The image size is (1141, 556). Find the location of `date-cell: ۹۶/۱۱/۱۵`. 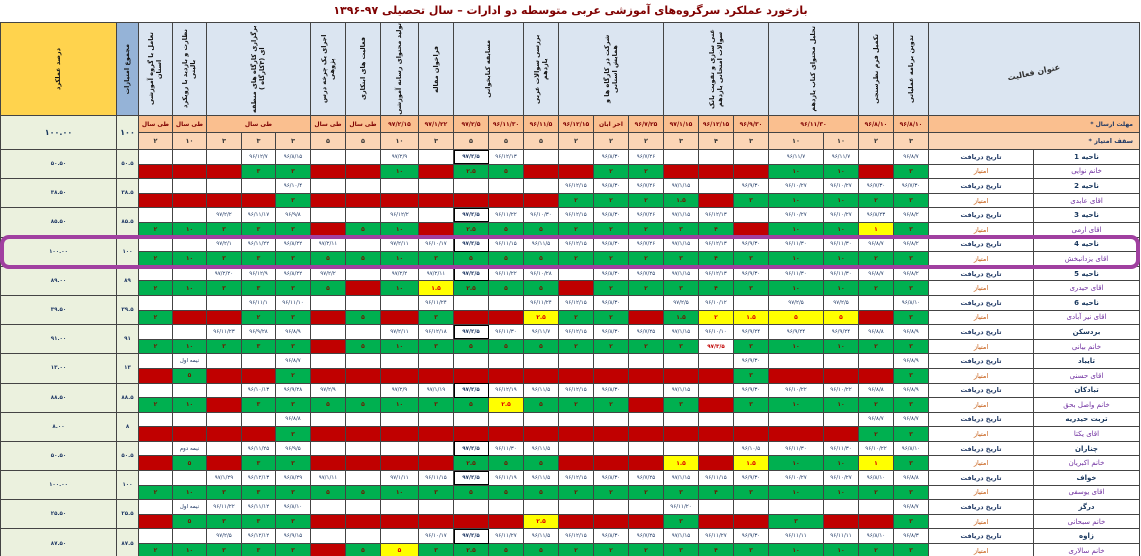

date-cell: ۹۶/۱۱/۱۵ is located at coordinates (506, 244).